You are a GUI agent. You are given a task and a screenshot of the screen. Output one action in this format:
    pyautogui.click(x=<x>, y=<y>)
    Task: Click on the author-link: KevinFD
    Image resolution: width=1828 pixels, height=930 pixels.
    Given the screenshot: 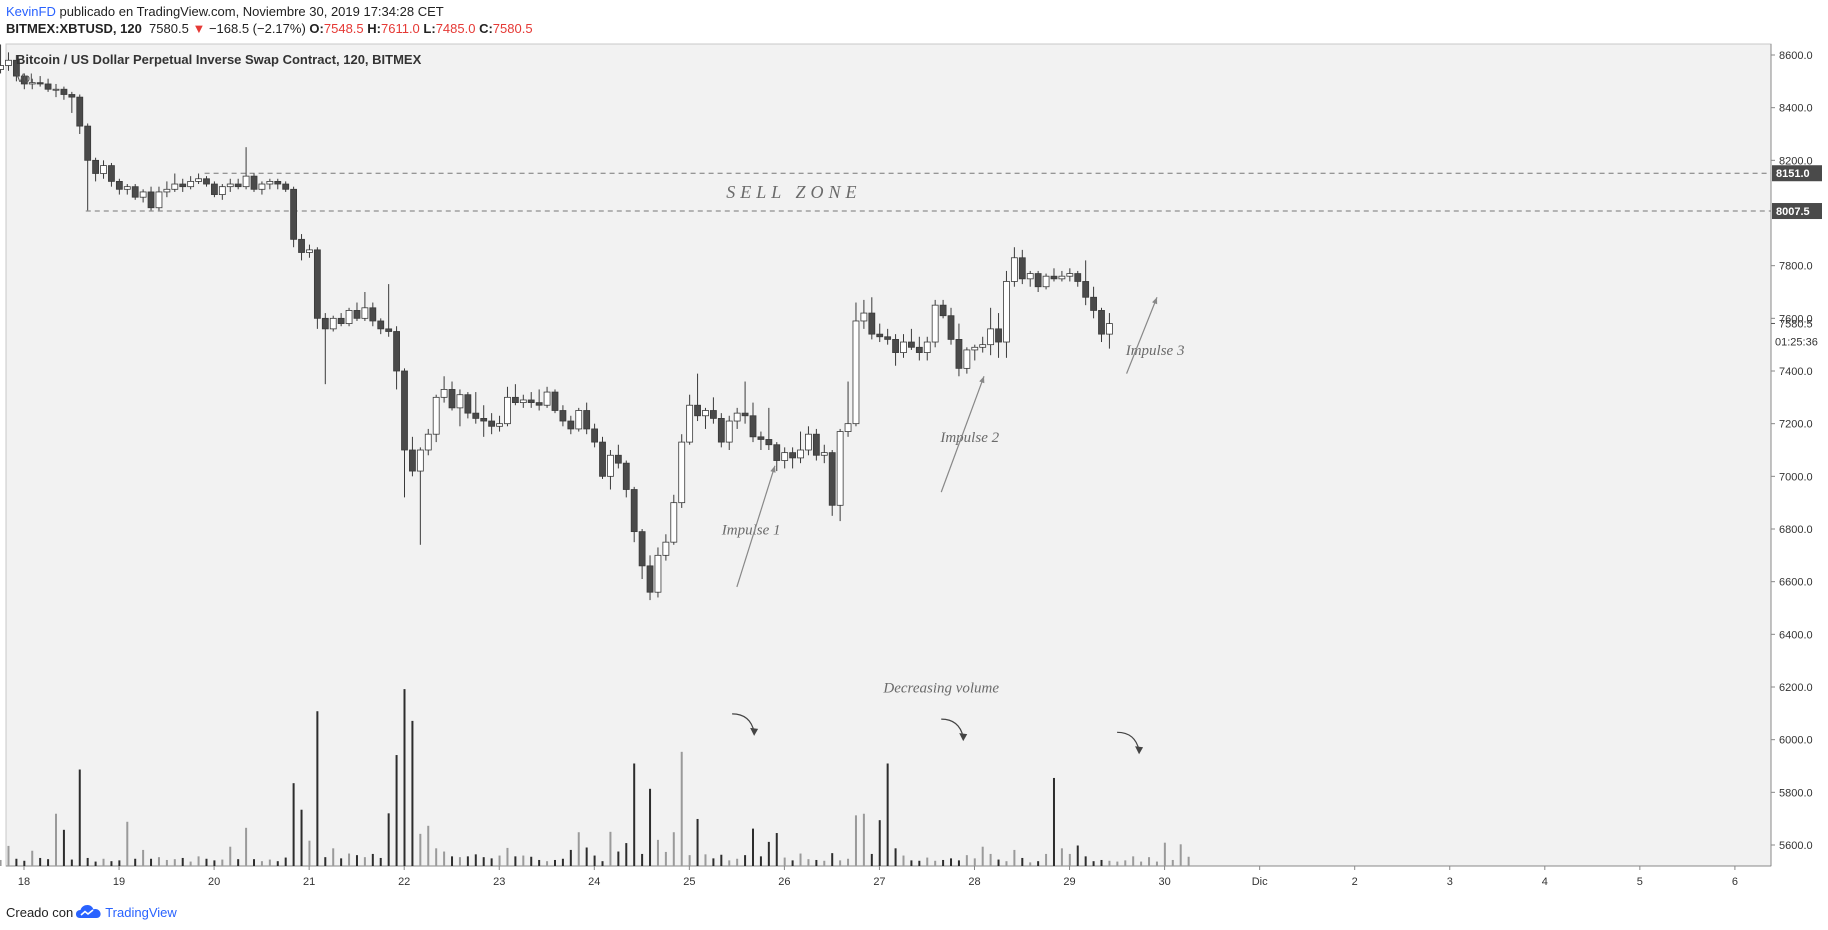 What is the action you would take?
    pyautogui.click(x=31, y=11)
    